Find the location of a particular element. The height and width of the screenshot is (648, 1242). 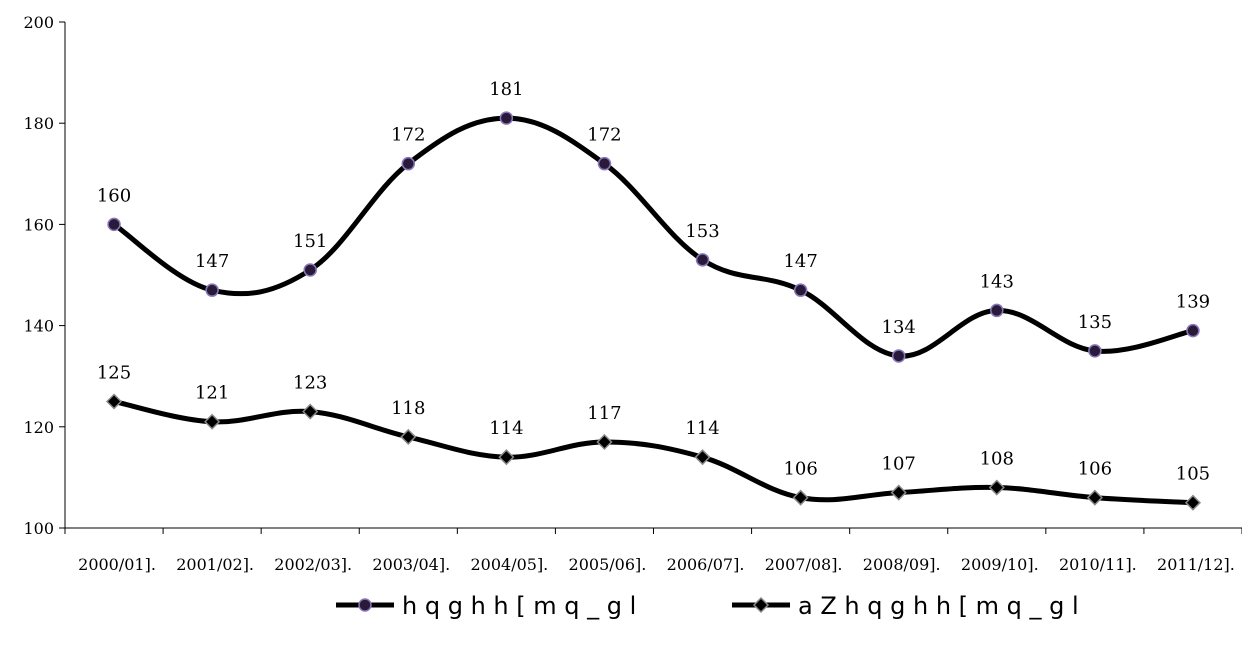

data-label: 143 is located at coordinates (997, 281).